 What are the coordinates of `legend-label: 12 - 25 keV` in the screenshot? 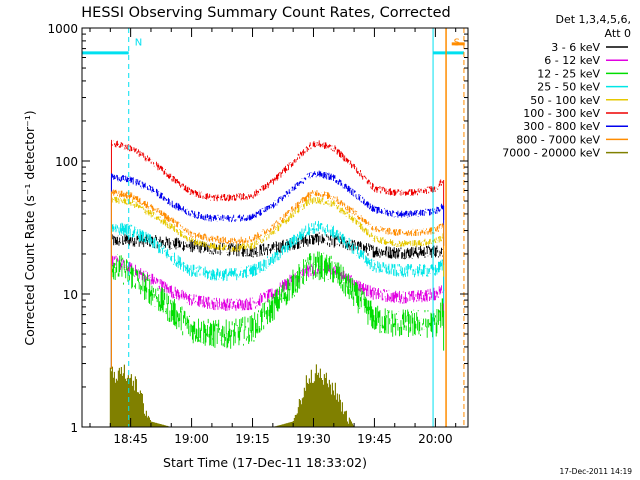 It's located at (568, 73).